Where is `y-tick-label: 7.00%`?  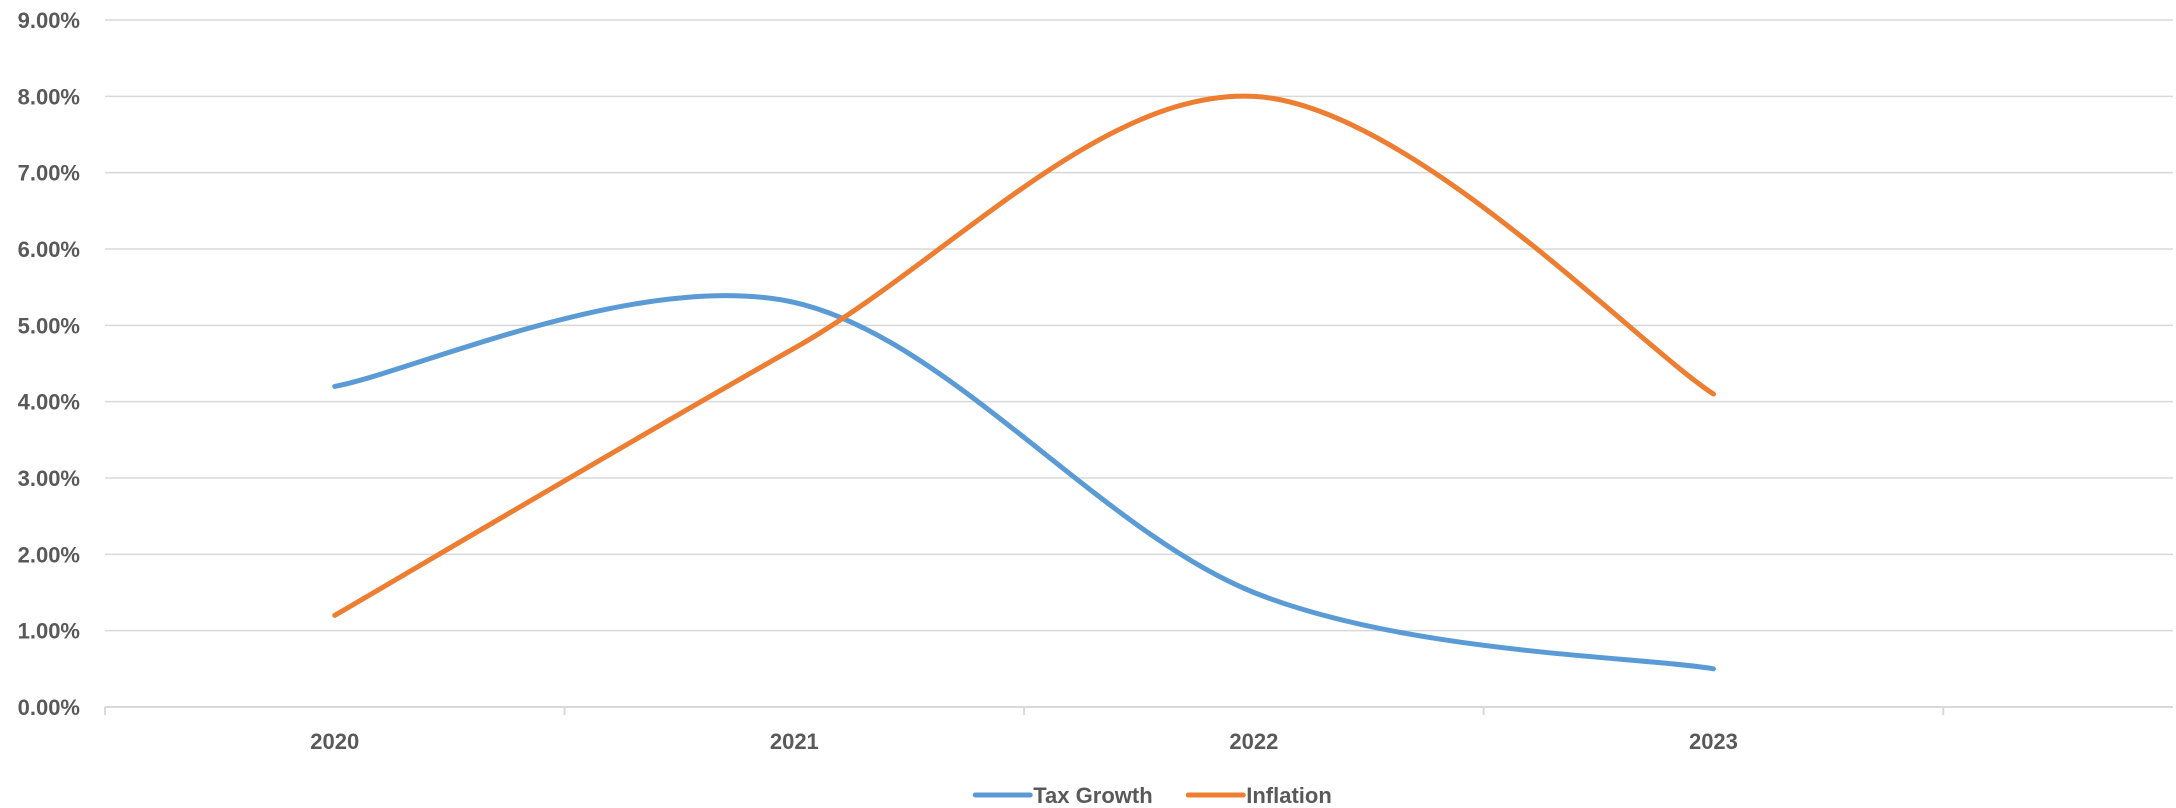
y-tick-label: 7.00% is located at coordinates (49, 173).